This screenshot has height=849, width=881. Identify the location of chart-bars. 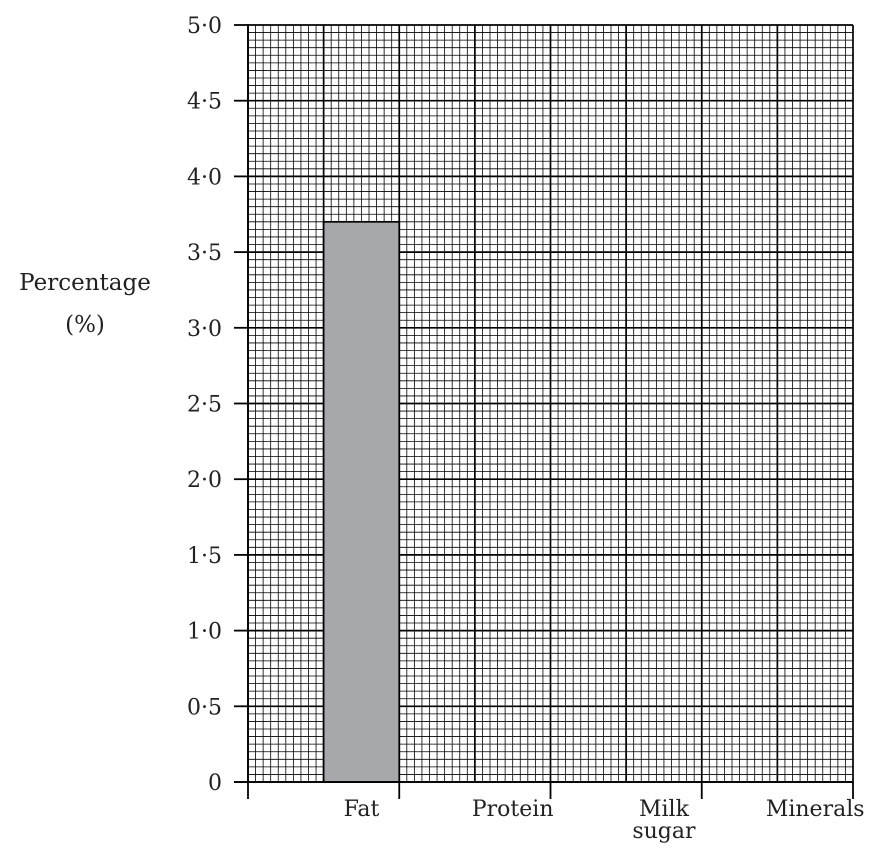
(361, 501).